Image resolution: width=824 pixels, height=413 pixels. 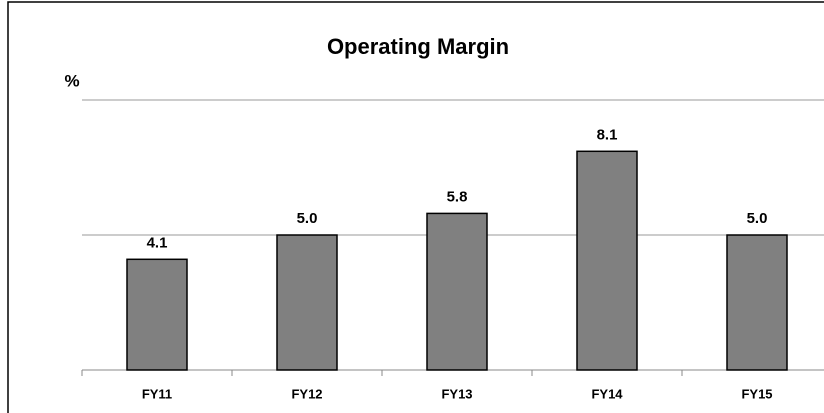 What do you see at coordinates (418, 46) in the screenshot?
I see `chart-title: Operating Margin` at bounding box center [418, 46].